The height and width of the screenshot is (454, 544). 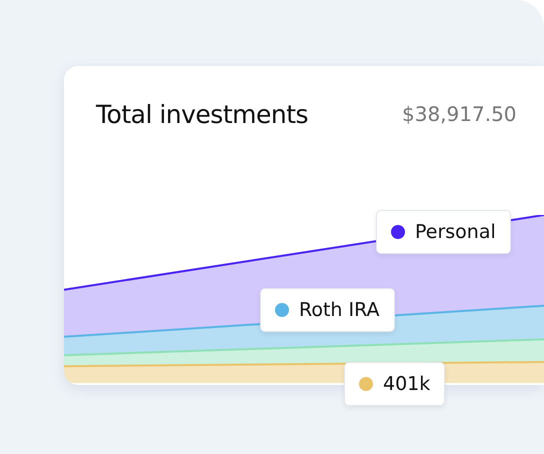 What do you see at coordinates (459, 114) in the screenshot?
I see `chart-subtitle: $38,917.50` at bounding box center [459, 114].